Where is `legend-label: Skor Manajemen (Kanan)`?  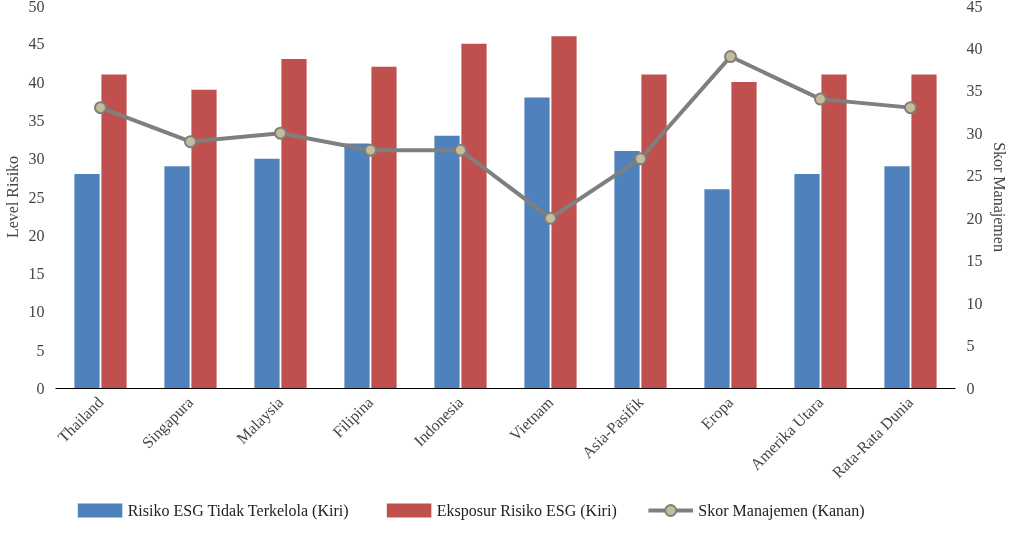 legend-label: Skor Manajemen (Kanan) is located at coordinates (781, 511).